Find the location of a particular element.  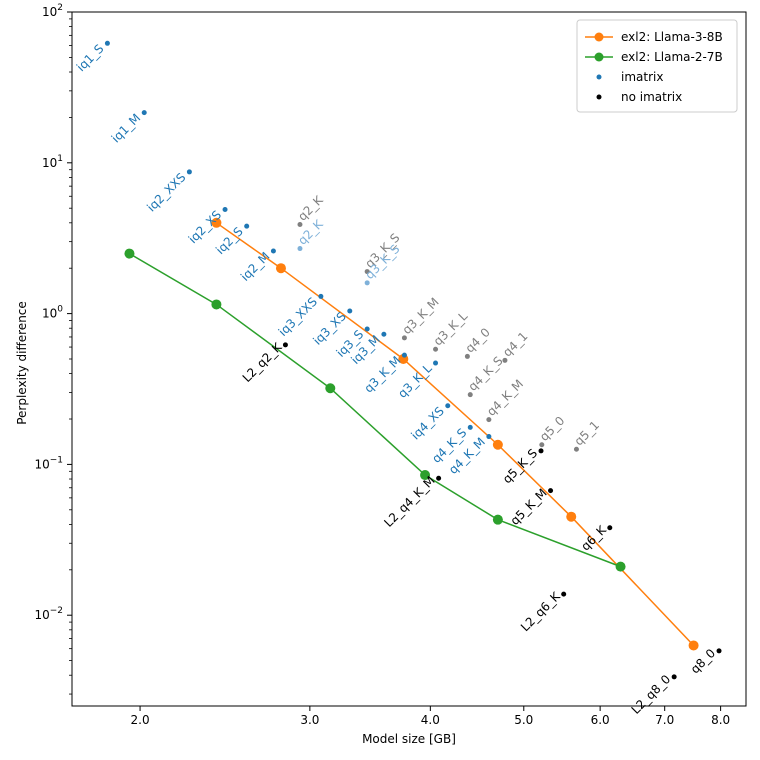

legend-box is located at coordinates (657, 66).